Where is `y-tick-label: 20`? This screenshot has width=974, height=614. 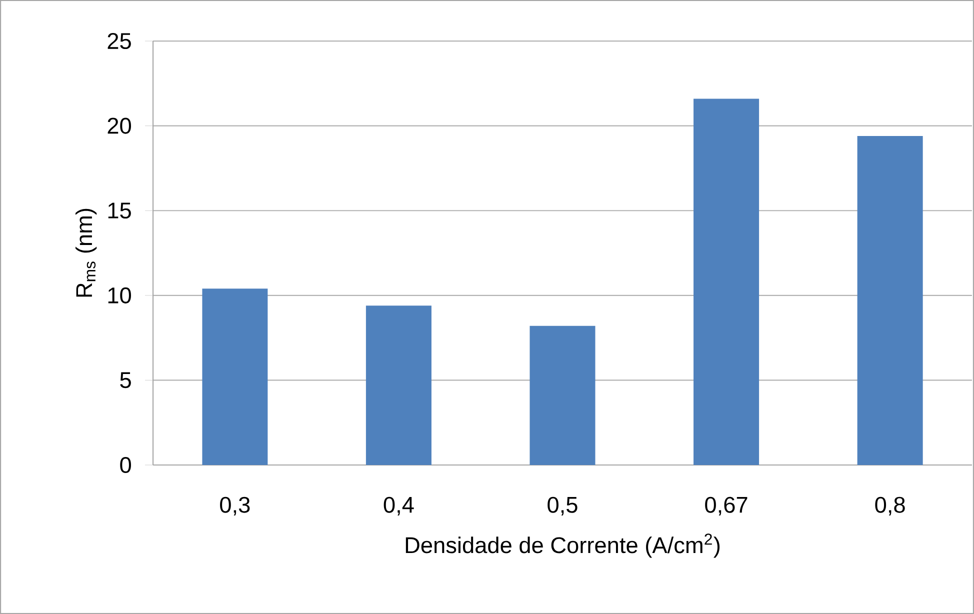 y-tick-label: 20 is located at coordinates (119, 126).